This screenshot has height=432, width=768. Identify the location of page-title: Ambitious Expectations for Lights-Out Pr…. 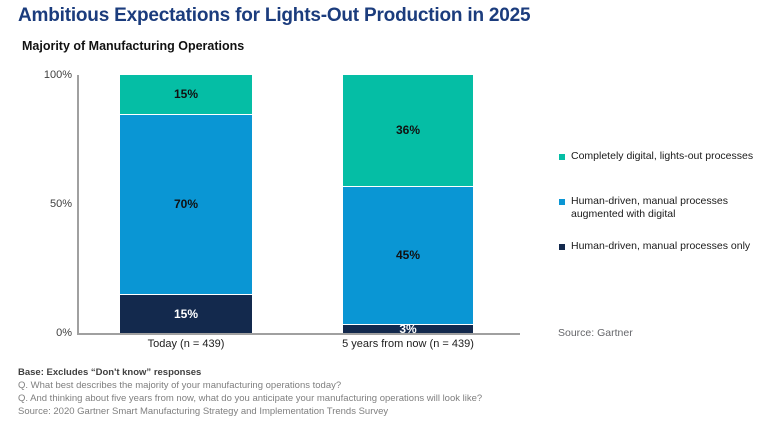
(274, 15).